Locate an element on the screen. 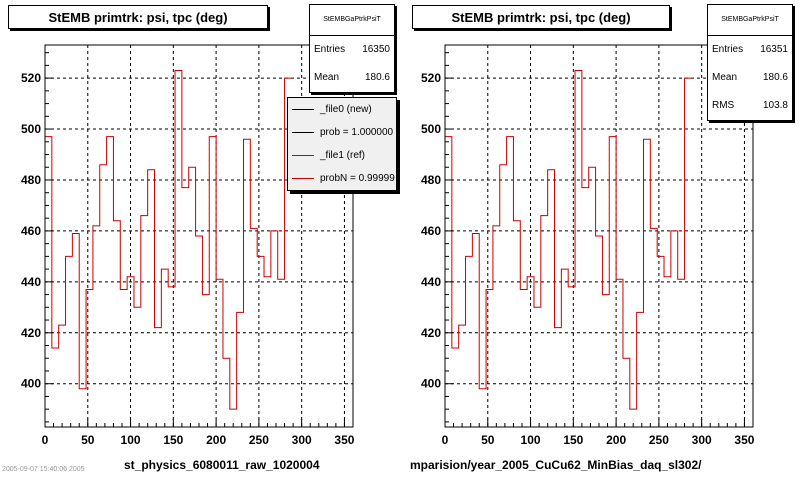 The width and height of the screenshot is (800, 480). stats-entries-row: Entries 16350 is located at coordinates (352, 50).